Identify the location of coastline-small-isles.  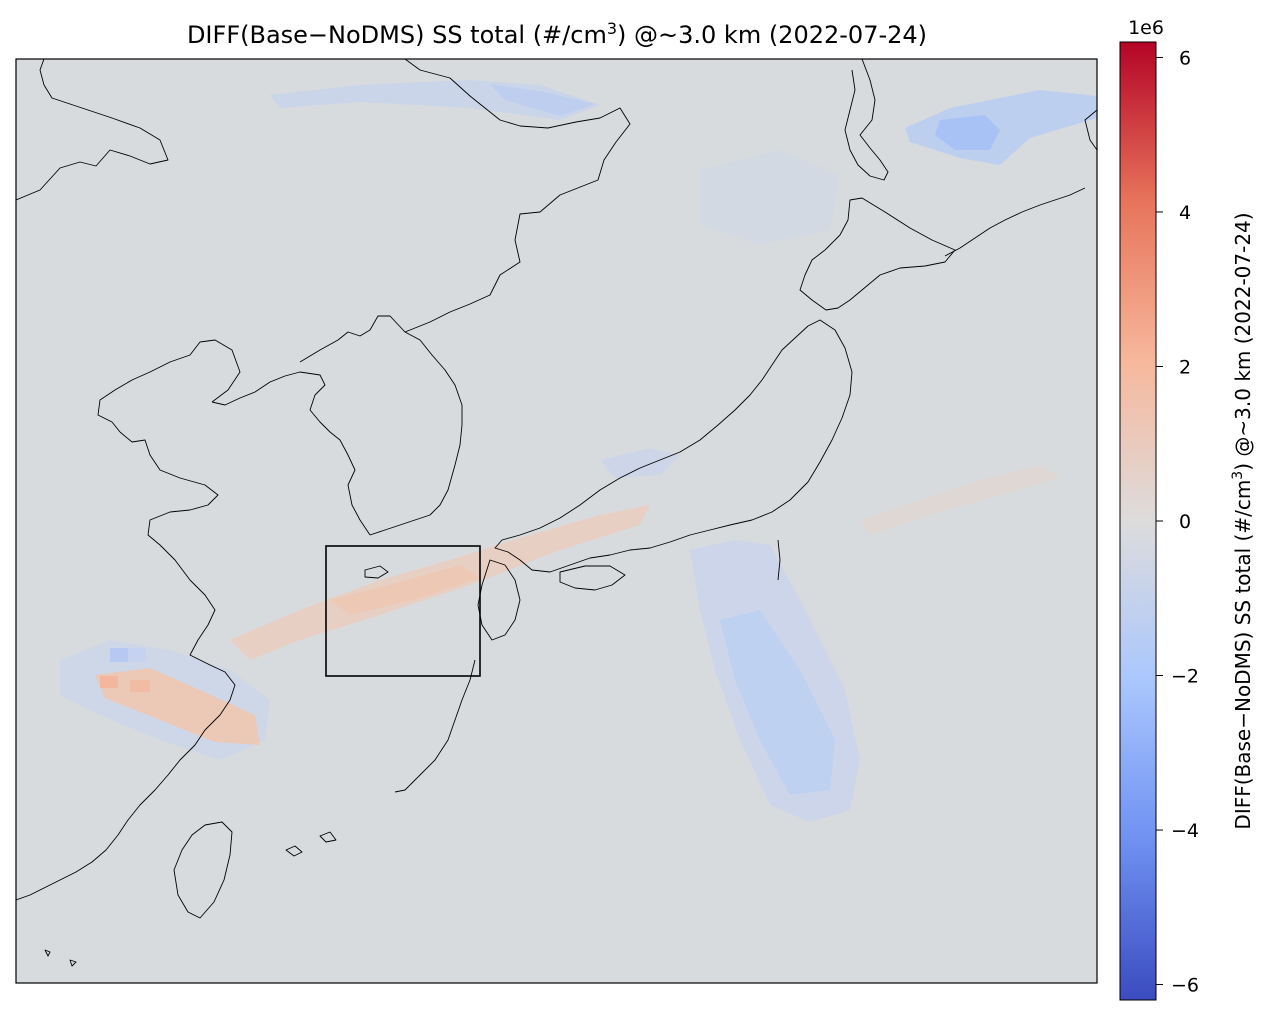
(190, 899).